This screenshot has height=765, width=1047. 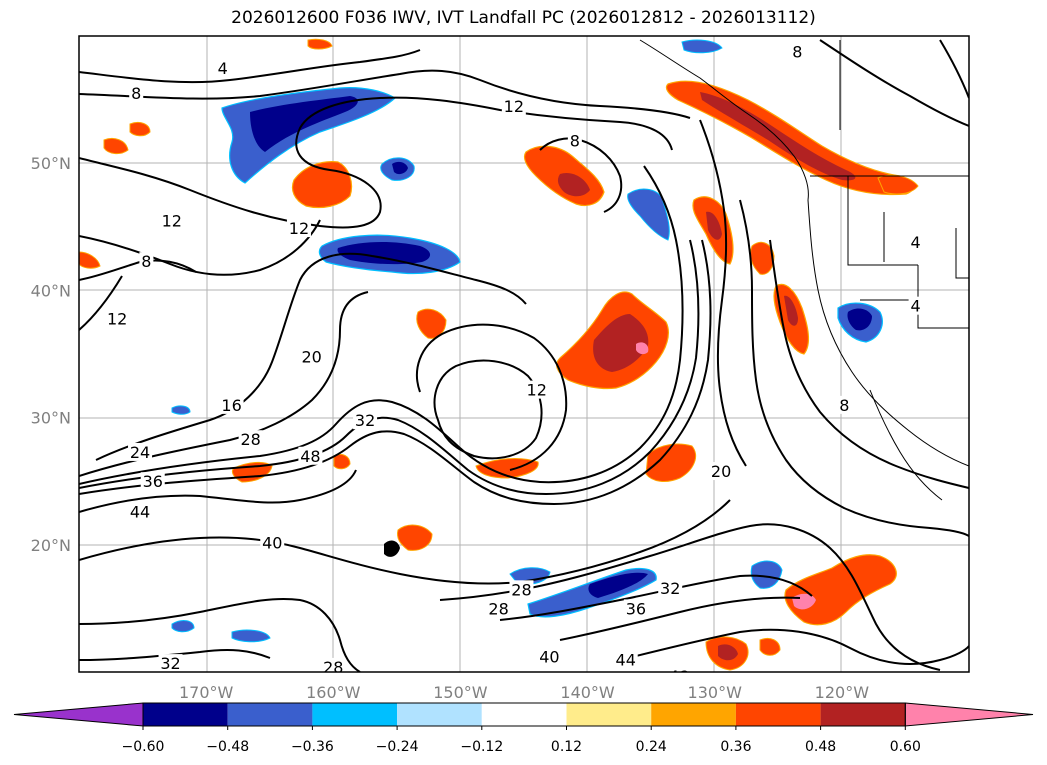 What do you see at coordinates (969, 714) in the screenshot?
I see `colorbar-extend-high` at bounding box center [969, 714].